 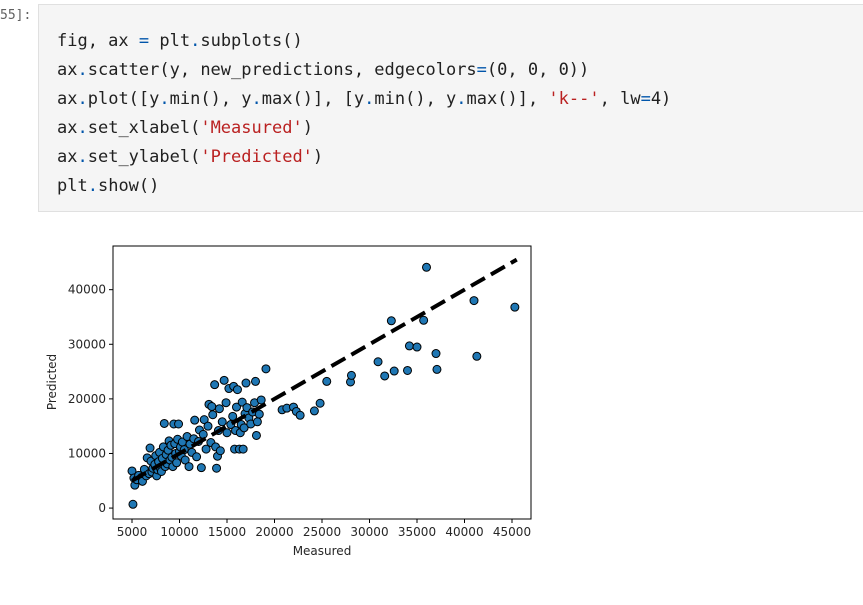 What do you see at coordinates (227, 532) in the screenshot?
I see `x-tick-label: 15000` at bounding box center [227, 532].